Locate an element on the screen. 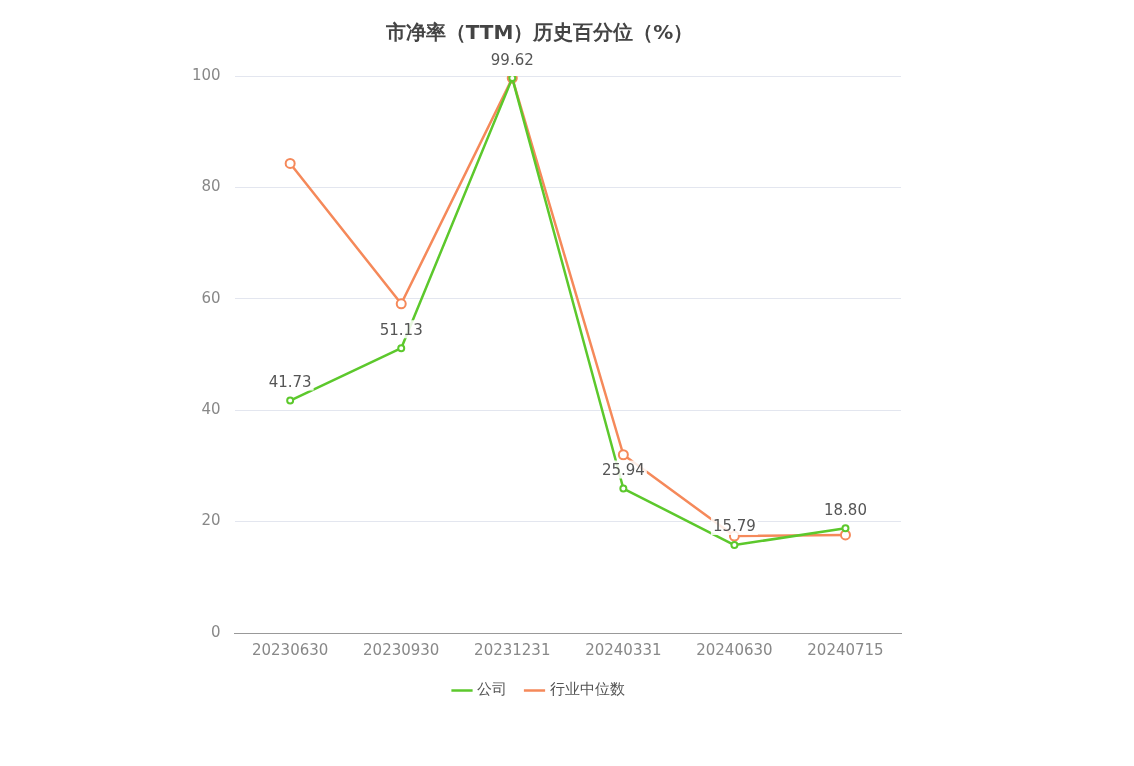  y-tick-label: 60 is located at coordinates (211, 297).